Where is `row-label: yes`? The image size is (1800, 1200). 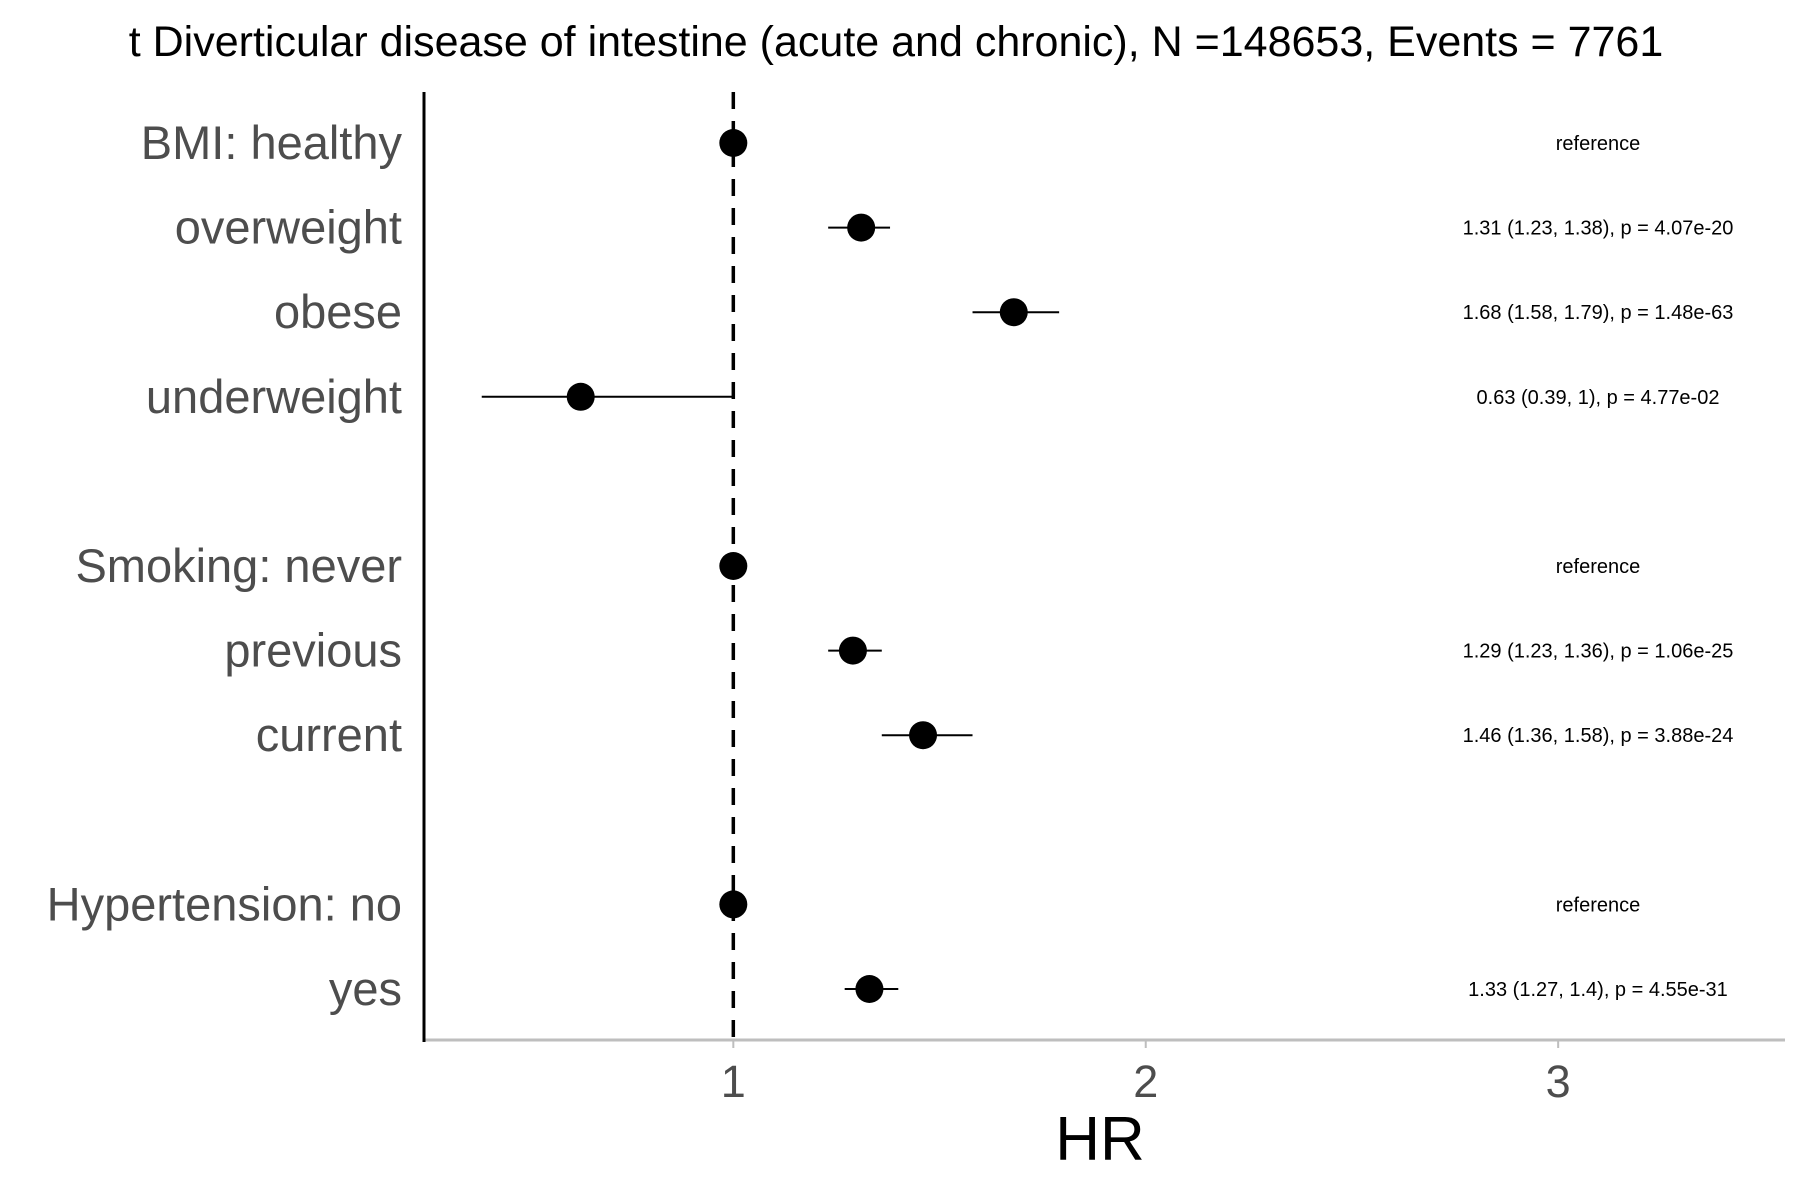
row-label: yes is located at coordinates (365, 988).